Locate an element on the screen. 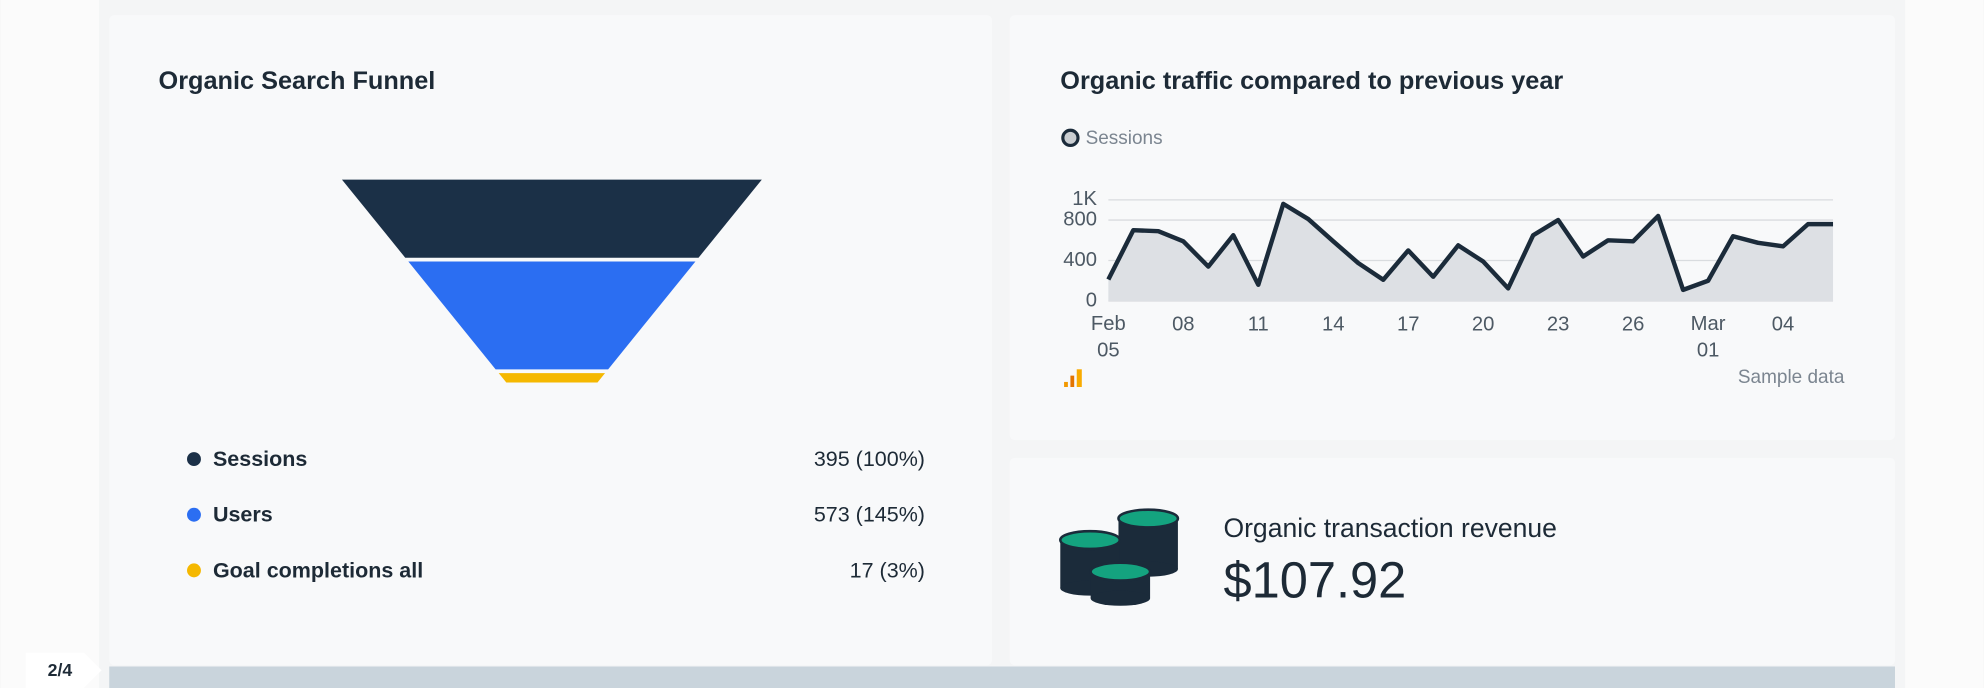 This screenshot has width=1984, height=688. sample-note: Sample data is located at coordinates (1791, 377).